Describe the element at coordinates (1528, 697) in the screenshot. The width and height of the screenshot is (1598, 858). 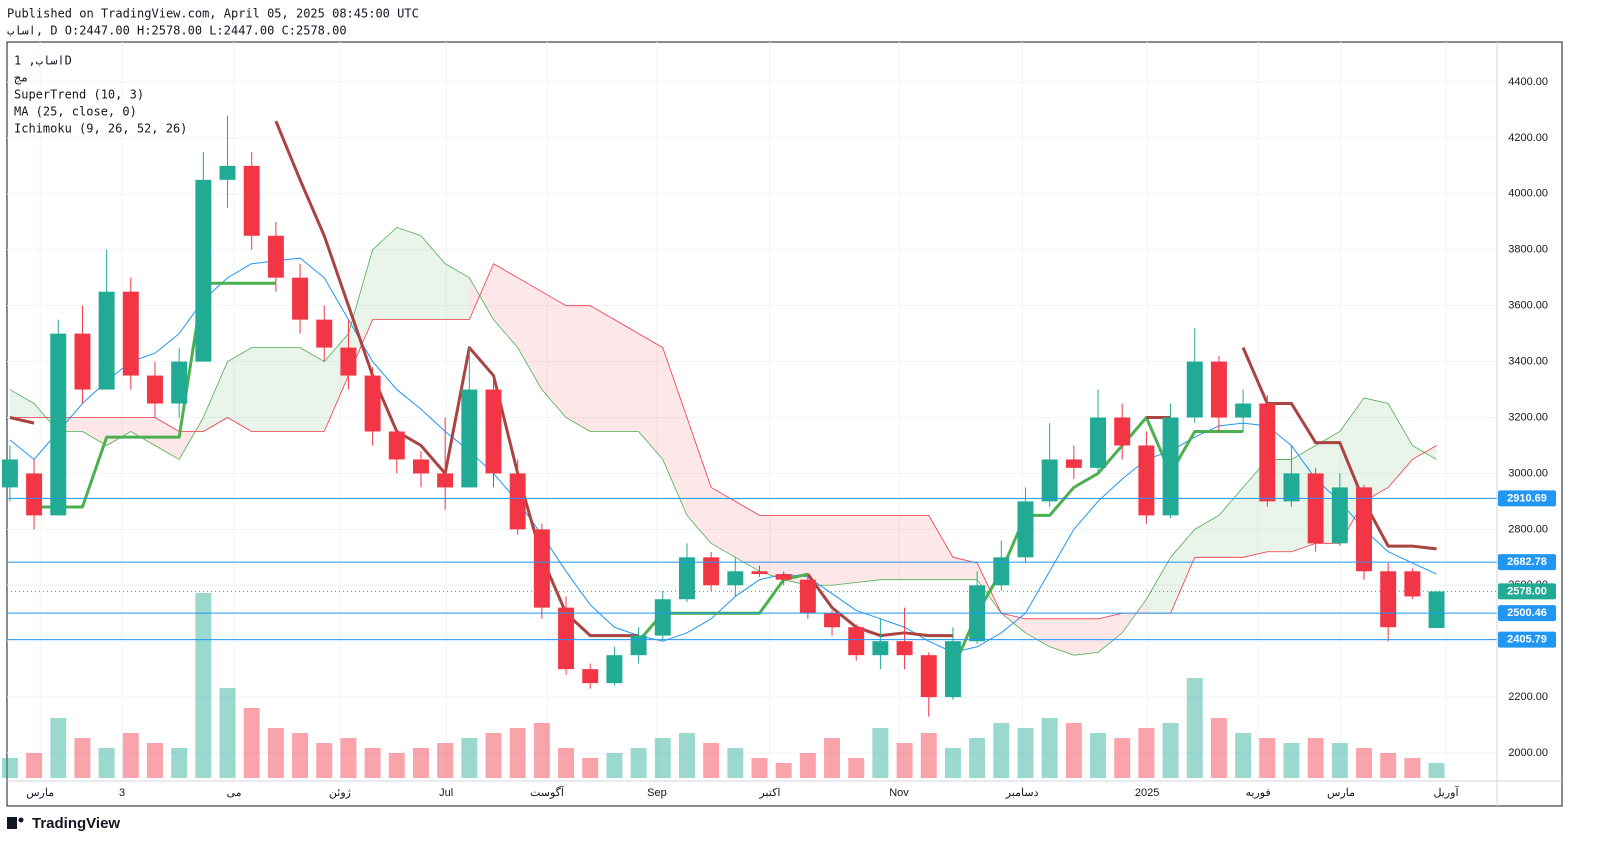
I see `y-tick-label: 2200.00` at that location.